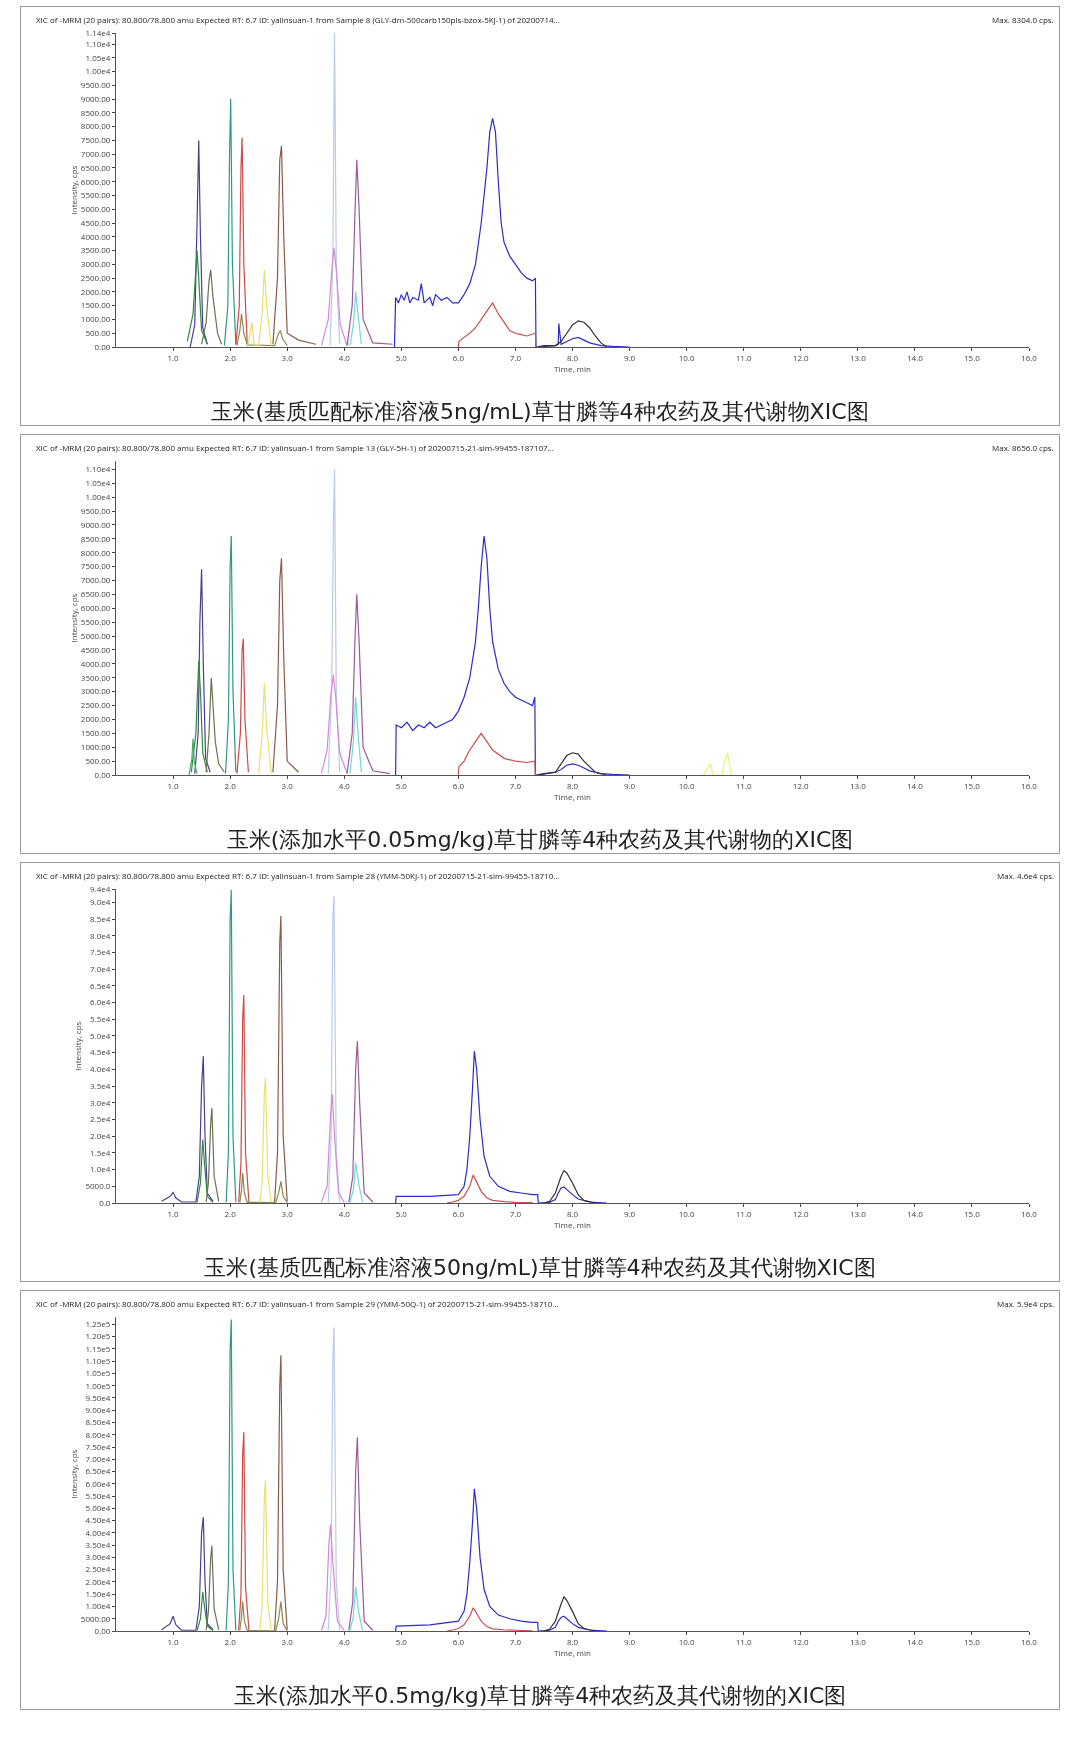 This screenshot has height=1738, width=1080. I want to click on x-tick-label: 10.0, so click(686, 785).